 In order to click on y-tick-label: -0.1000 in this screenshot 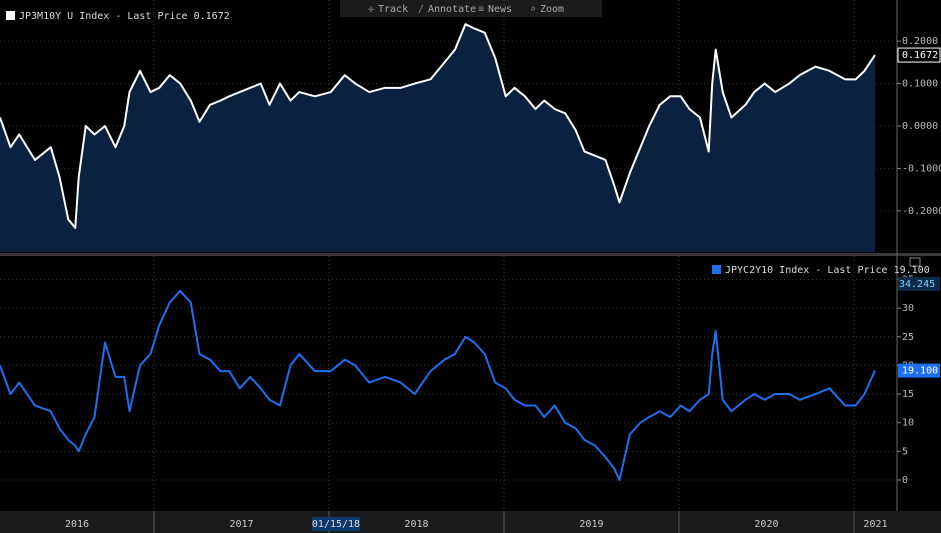, I will do `click(921, 168)`.